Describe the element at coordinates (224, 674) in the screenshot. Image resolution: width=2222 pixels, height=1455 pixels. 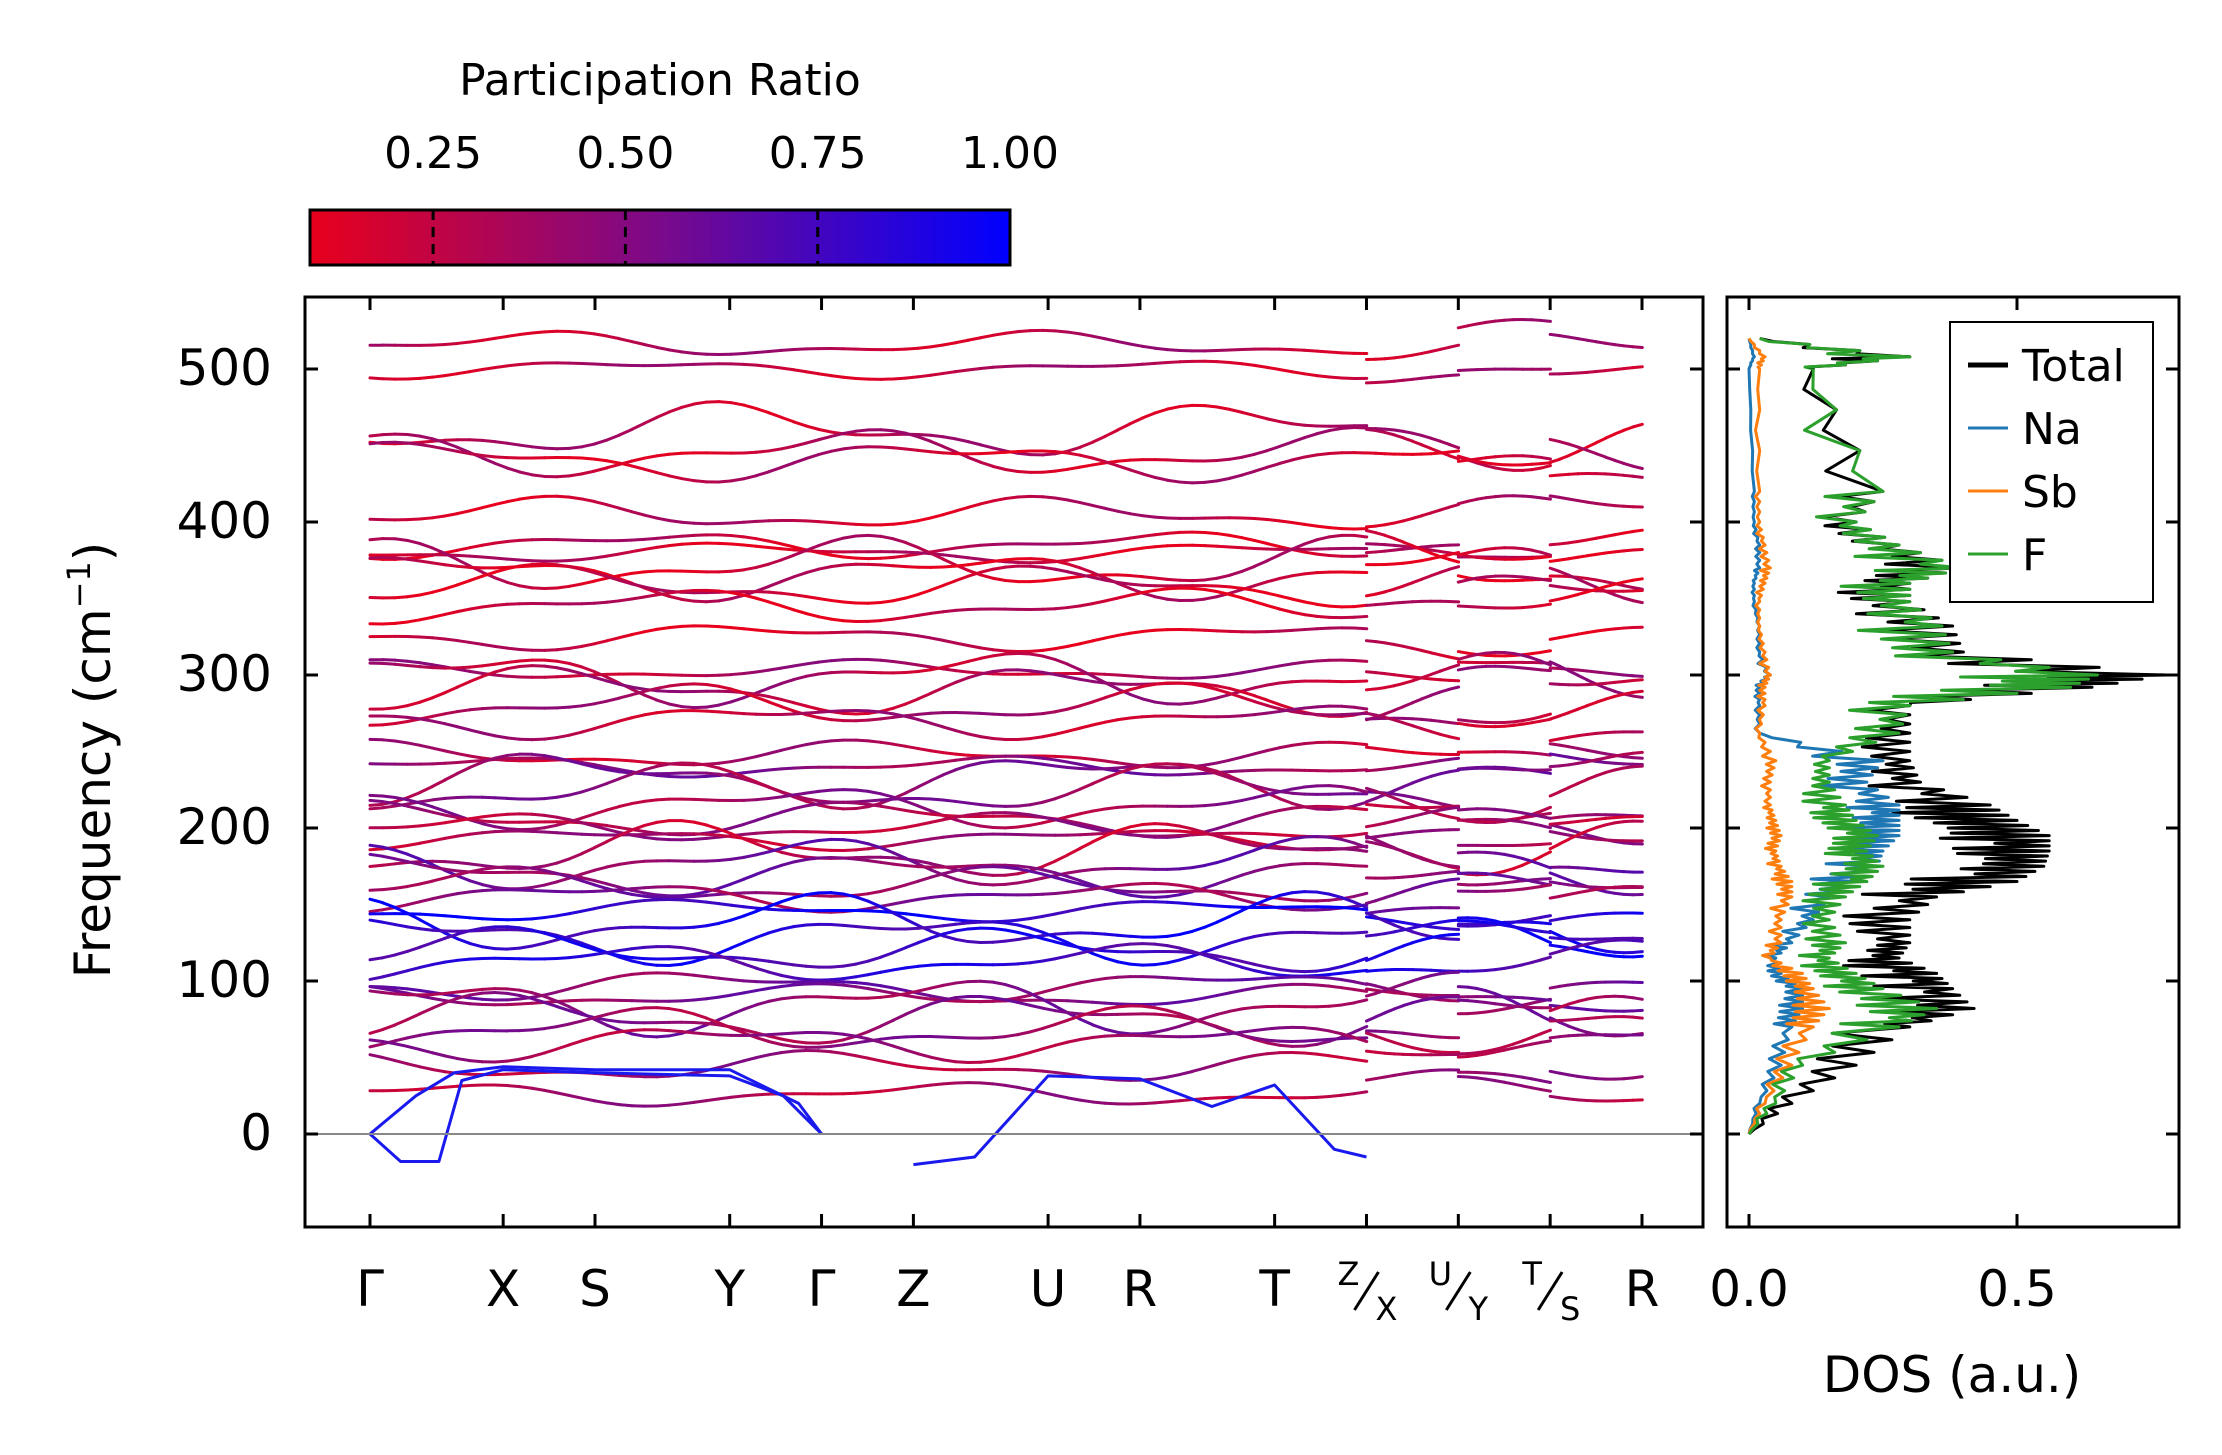
I see `y-tick-label: 300` at that location.